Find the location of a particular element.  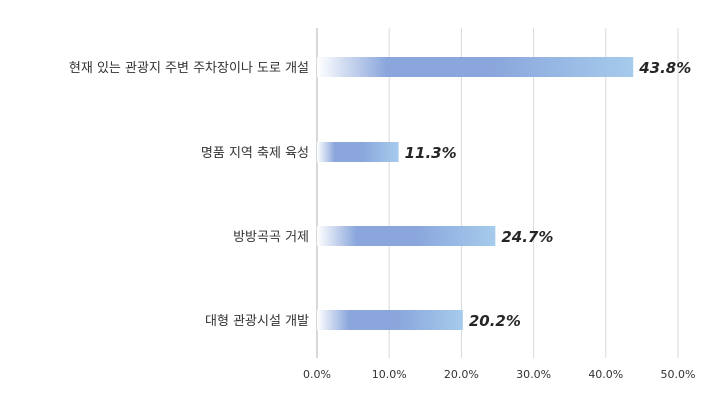

category-label: 방방곡곡 거제 is located at coordinates (271, 237).